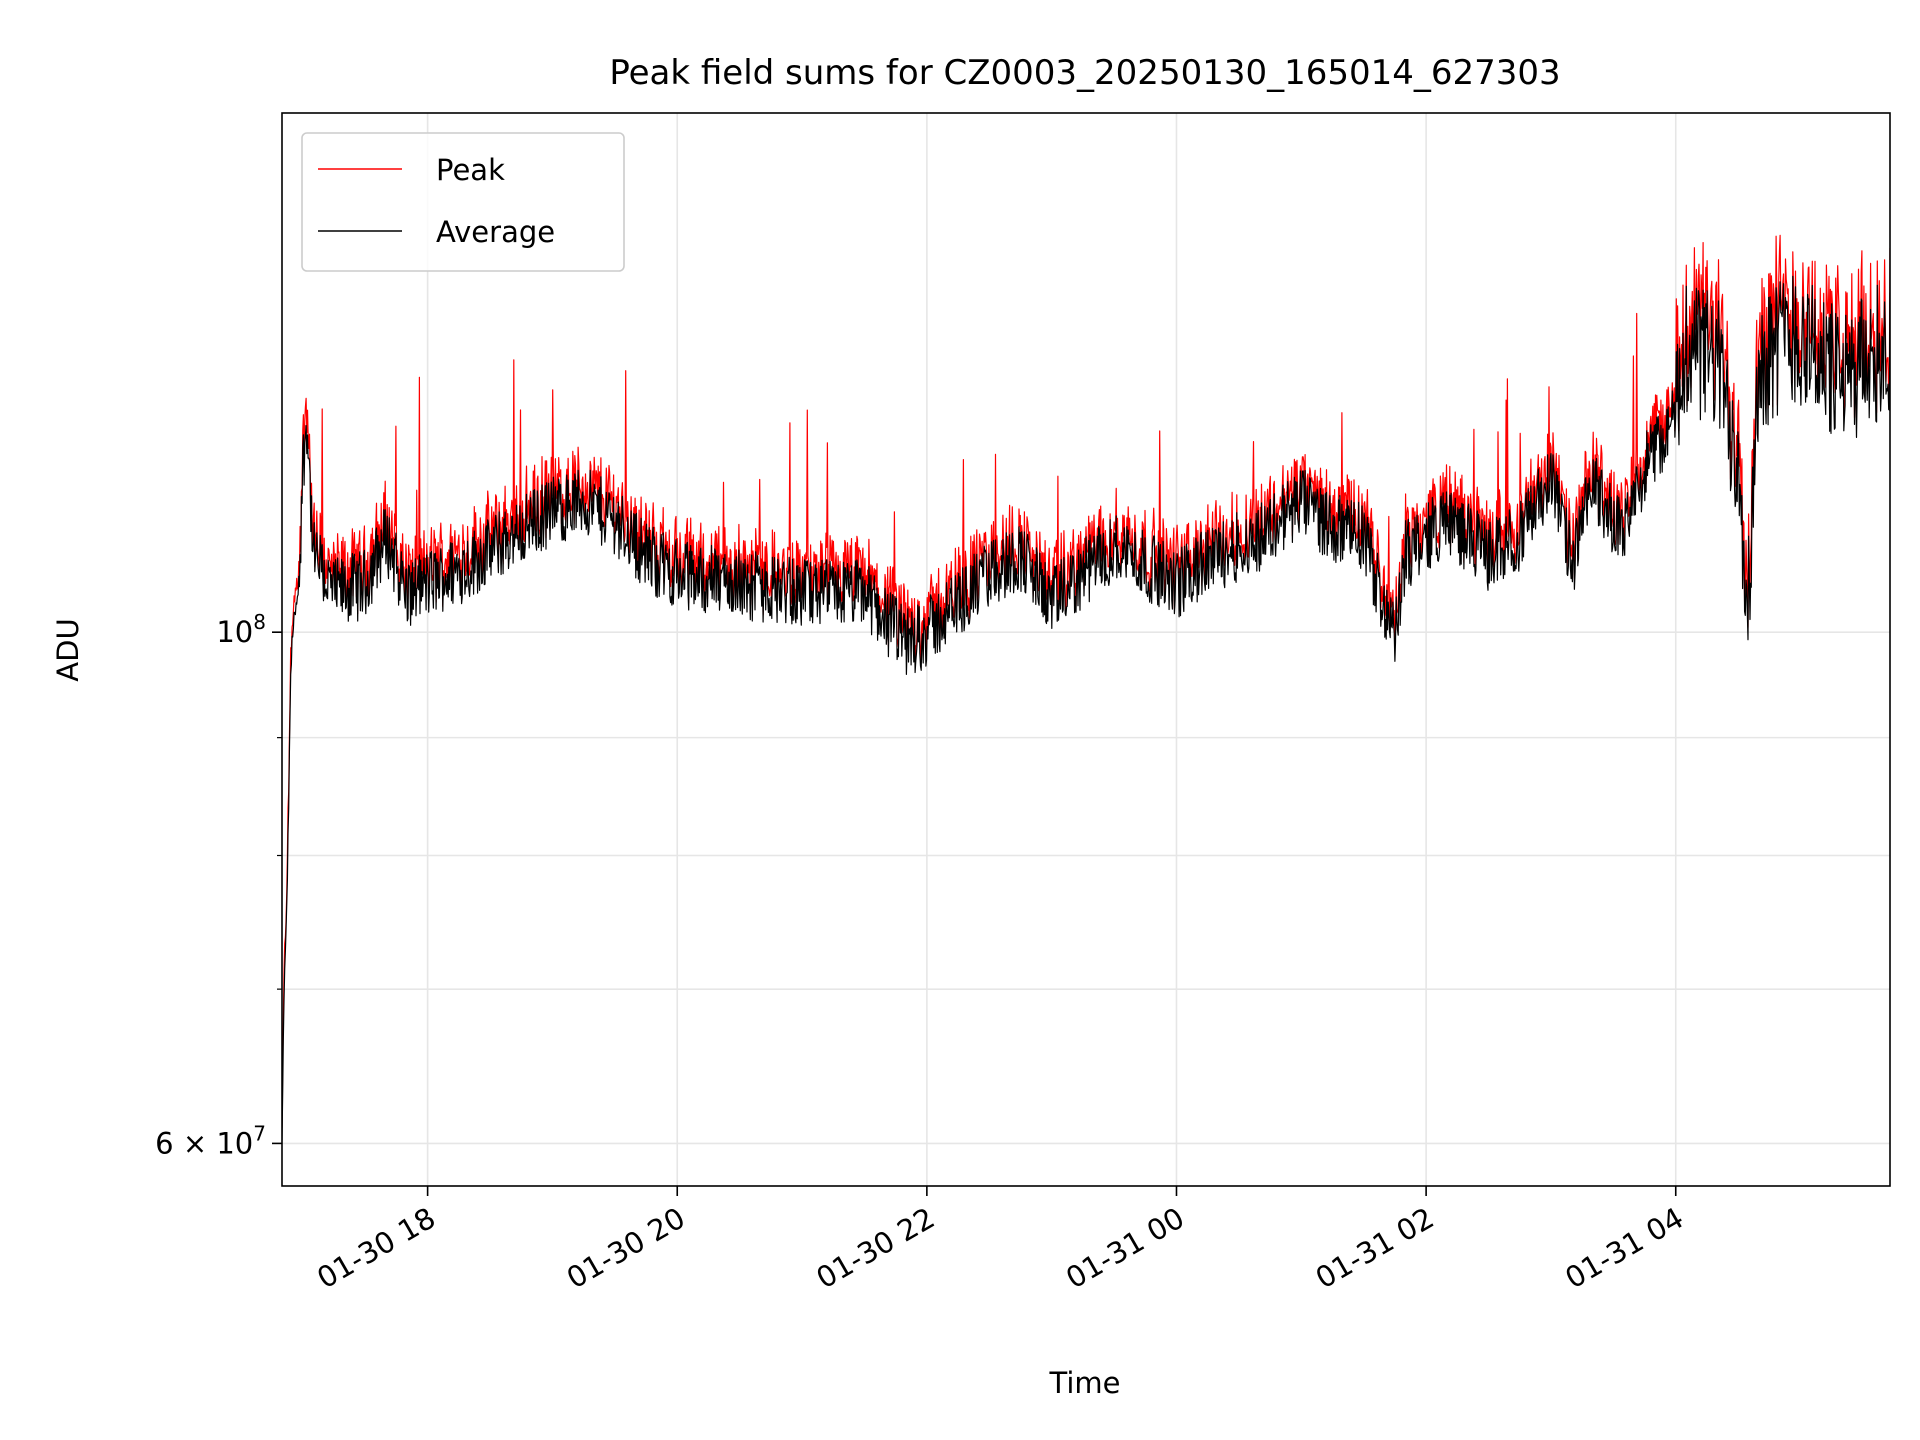  Describe the element at coordinates (495, 232) in the screenshot. I see `legend-average-label: Average` at that location.